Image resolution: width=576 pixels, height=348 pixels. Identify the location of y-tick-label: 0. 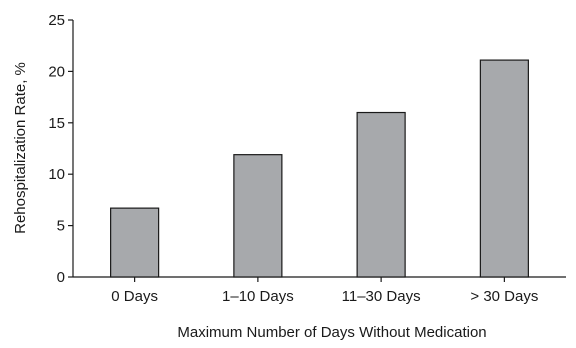
(61, 277).